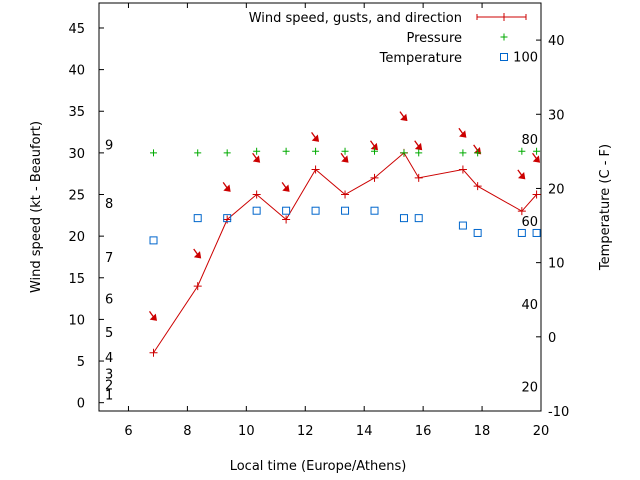  Describe the element at coordinates (556, 189) in the screenshot. I see `y2-tick-label: 20` at that location.